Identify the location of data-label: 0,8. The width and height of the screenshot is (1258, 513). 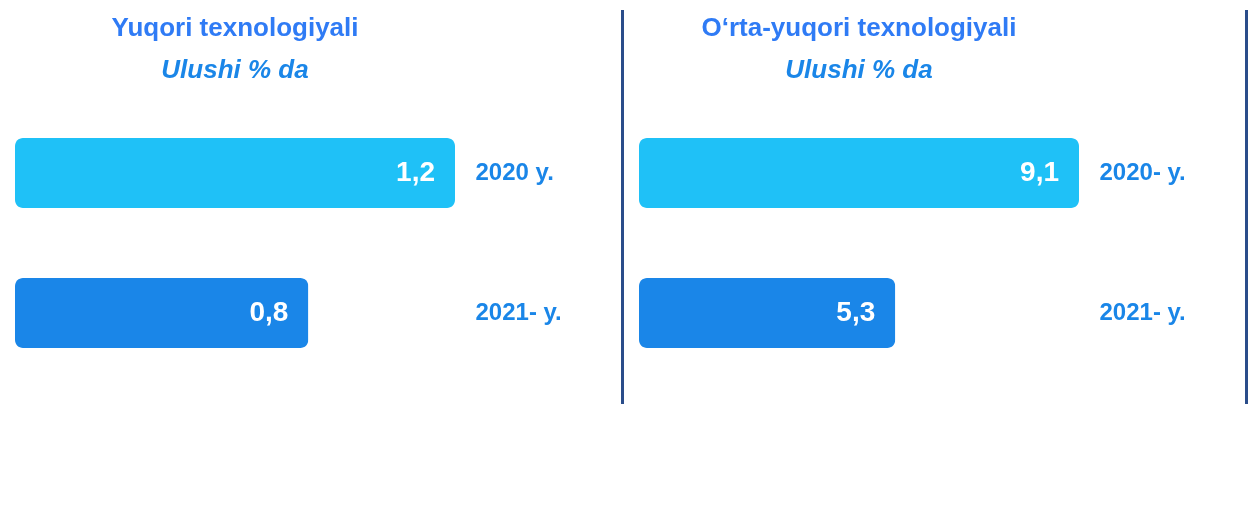
(269, 311).